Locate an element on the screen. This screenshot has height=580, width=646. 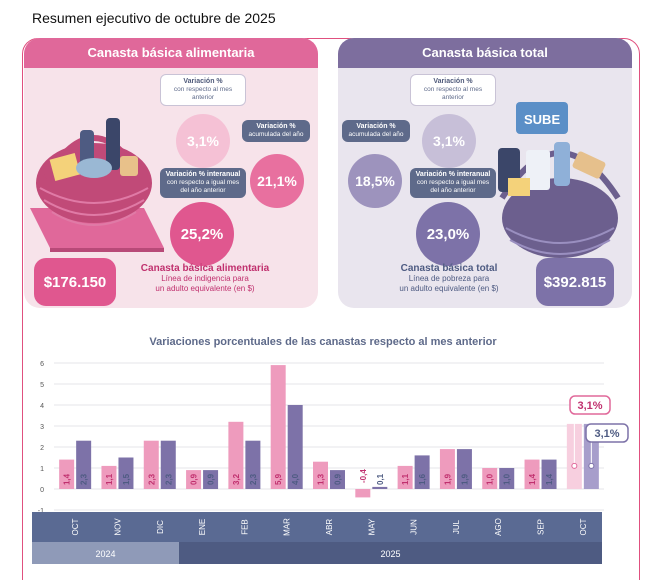
page-title: Resumen ejecutivo de octubre de 2025 is located at coordinates (154, 18).